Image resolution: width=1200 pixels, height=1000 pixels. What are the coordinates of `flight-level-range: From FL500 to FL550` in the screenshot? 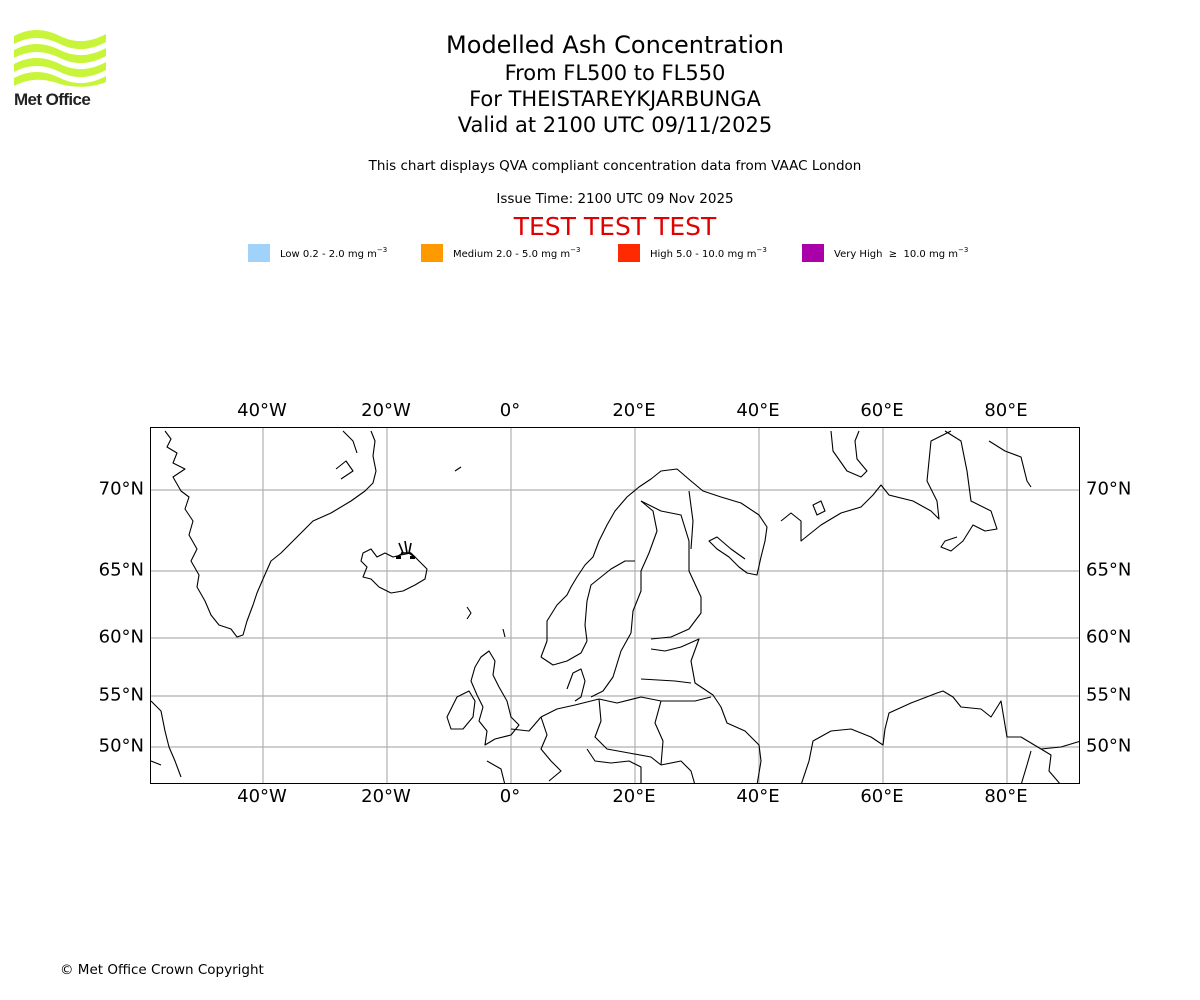 It's located at (615, 73).